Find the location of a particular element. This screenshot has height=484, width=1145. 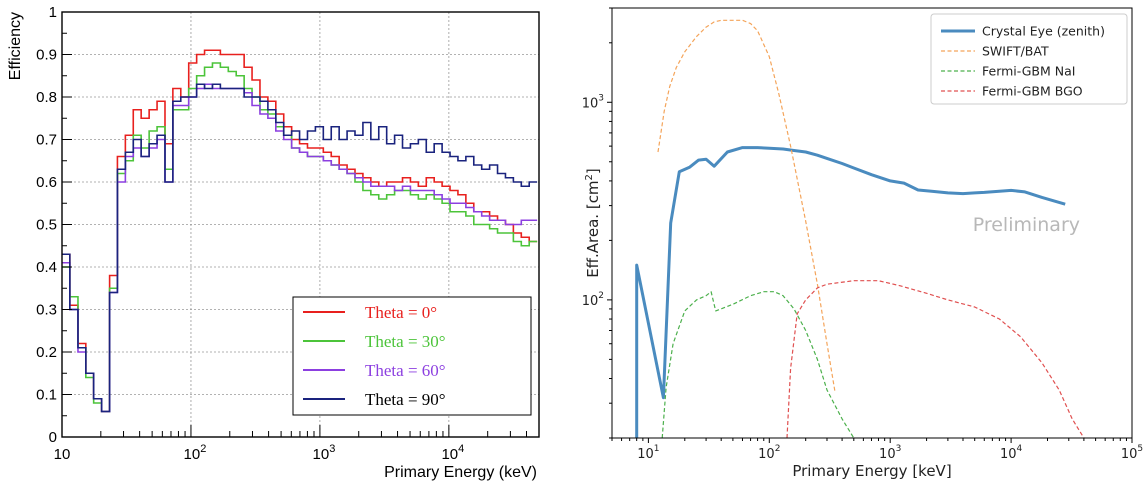

right-legend-label: SWIFT/BAT is located at coordinates (1015, 51).